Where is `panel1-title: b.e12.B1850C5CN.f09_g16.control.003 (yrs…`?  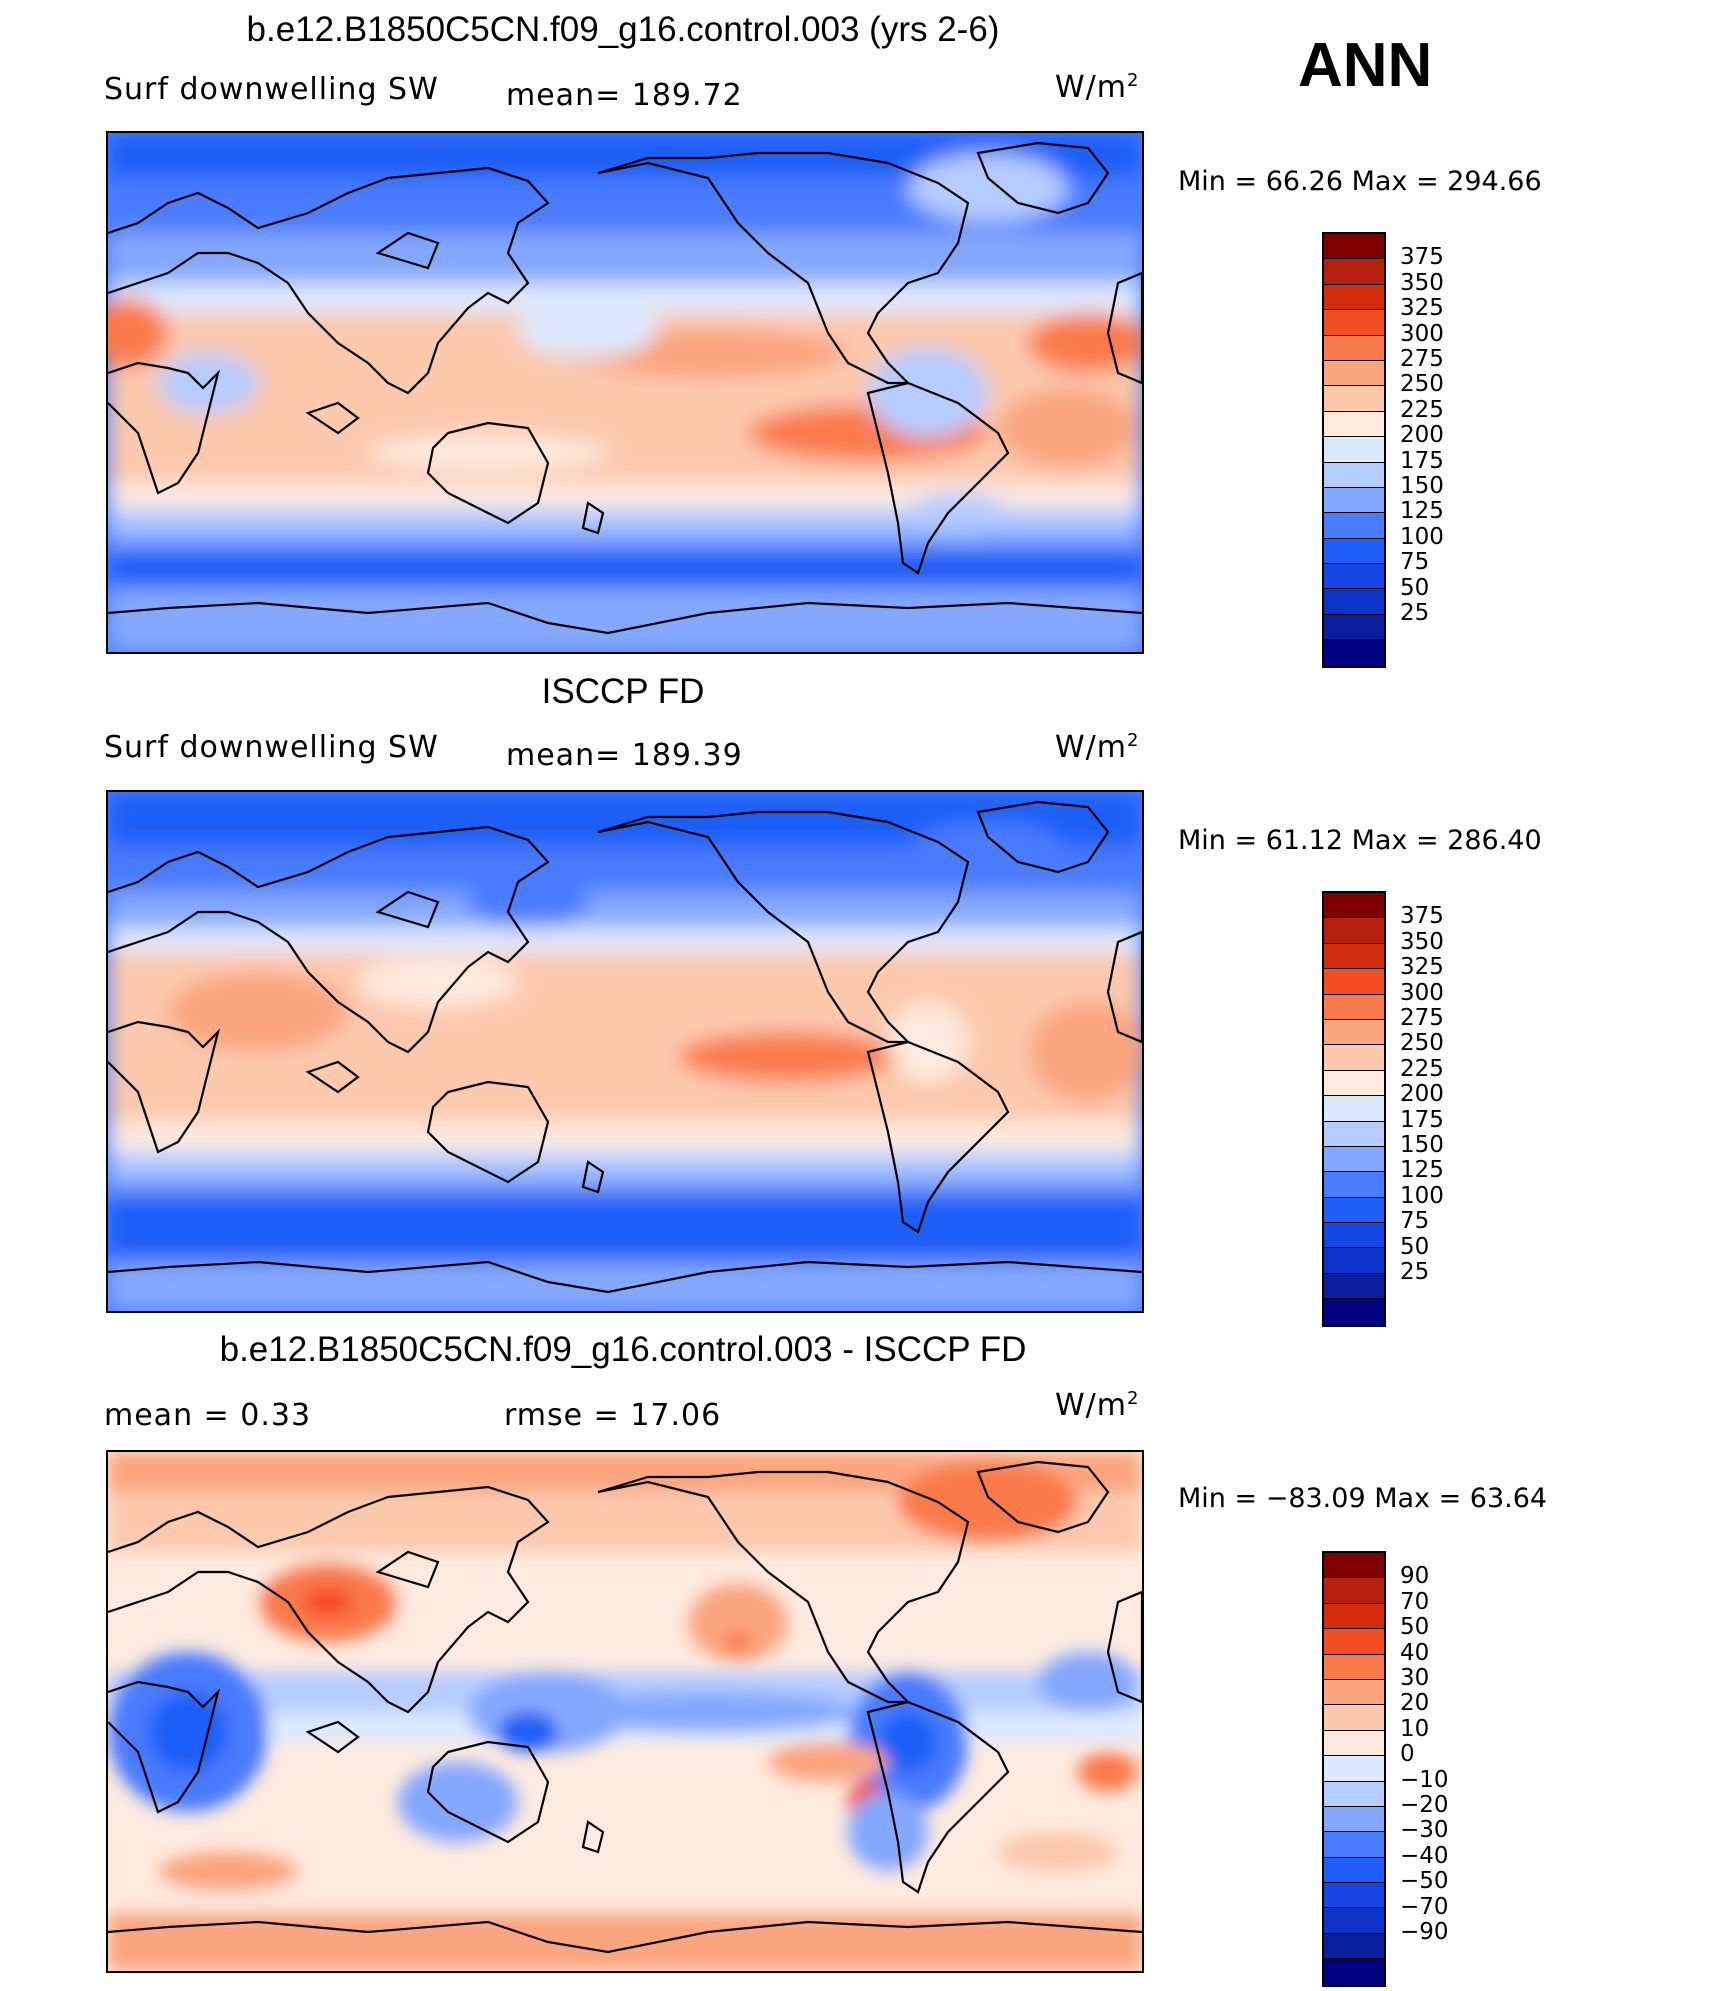
panel1-title: b.e12.B1850C5CN.f09_g16.control.003 (yrs… is located at coordinates (623, 29).